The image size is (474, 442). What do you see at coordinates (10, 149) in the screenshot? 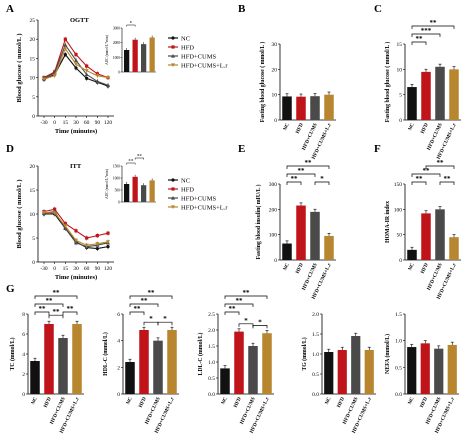
I see `panel-letter-D: D` at bounding box center [10, 149].